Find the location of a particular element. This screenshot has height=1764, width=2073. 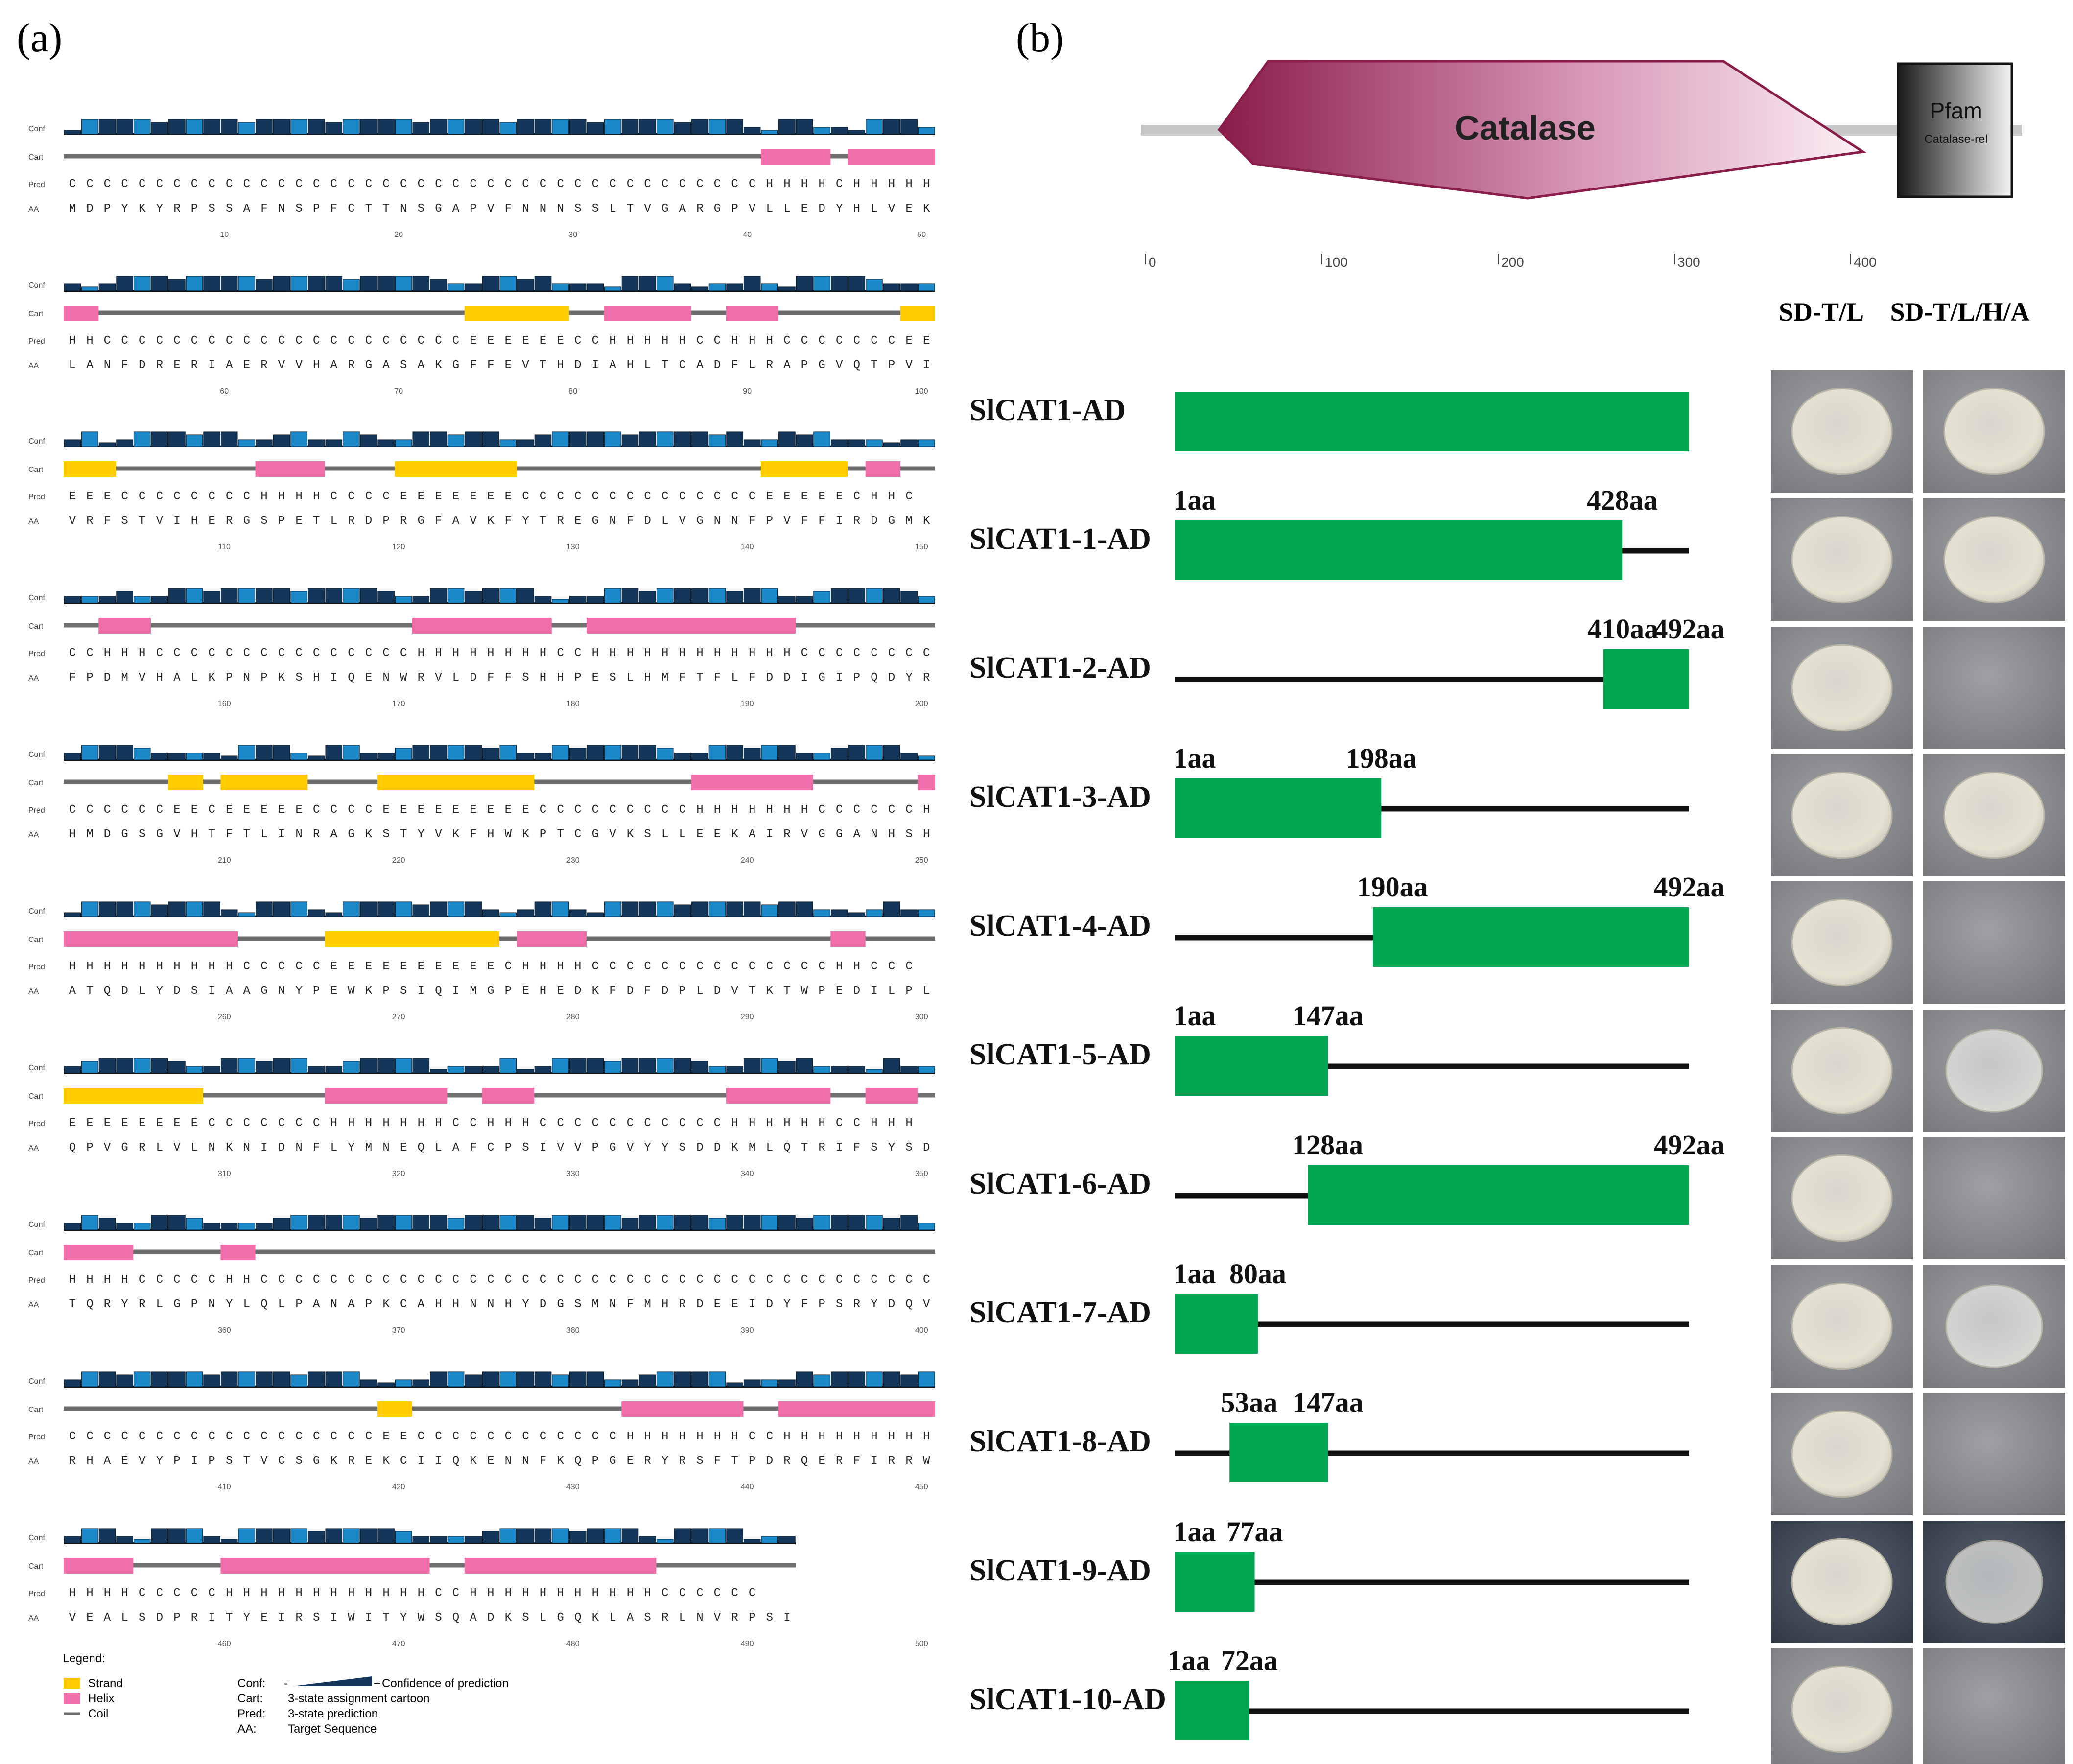

position-tick: 430 is located at coordinates (573, 1487).